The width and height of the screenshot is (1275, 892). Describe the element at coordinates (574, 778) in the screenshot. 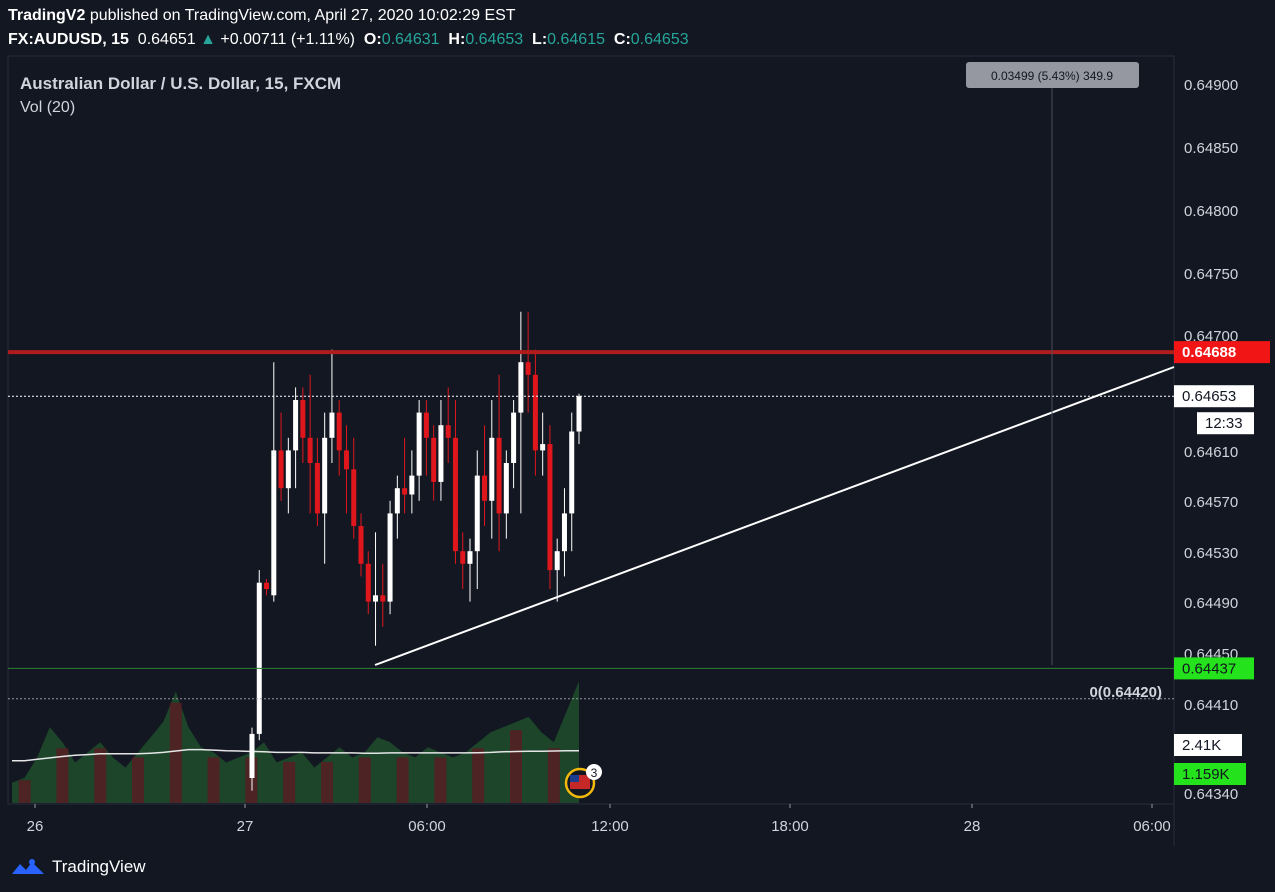

I see `flag-canton-icon` at that location.